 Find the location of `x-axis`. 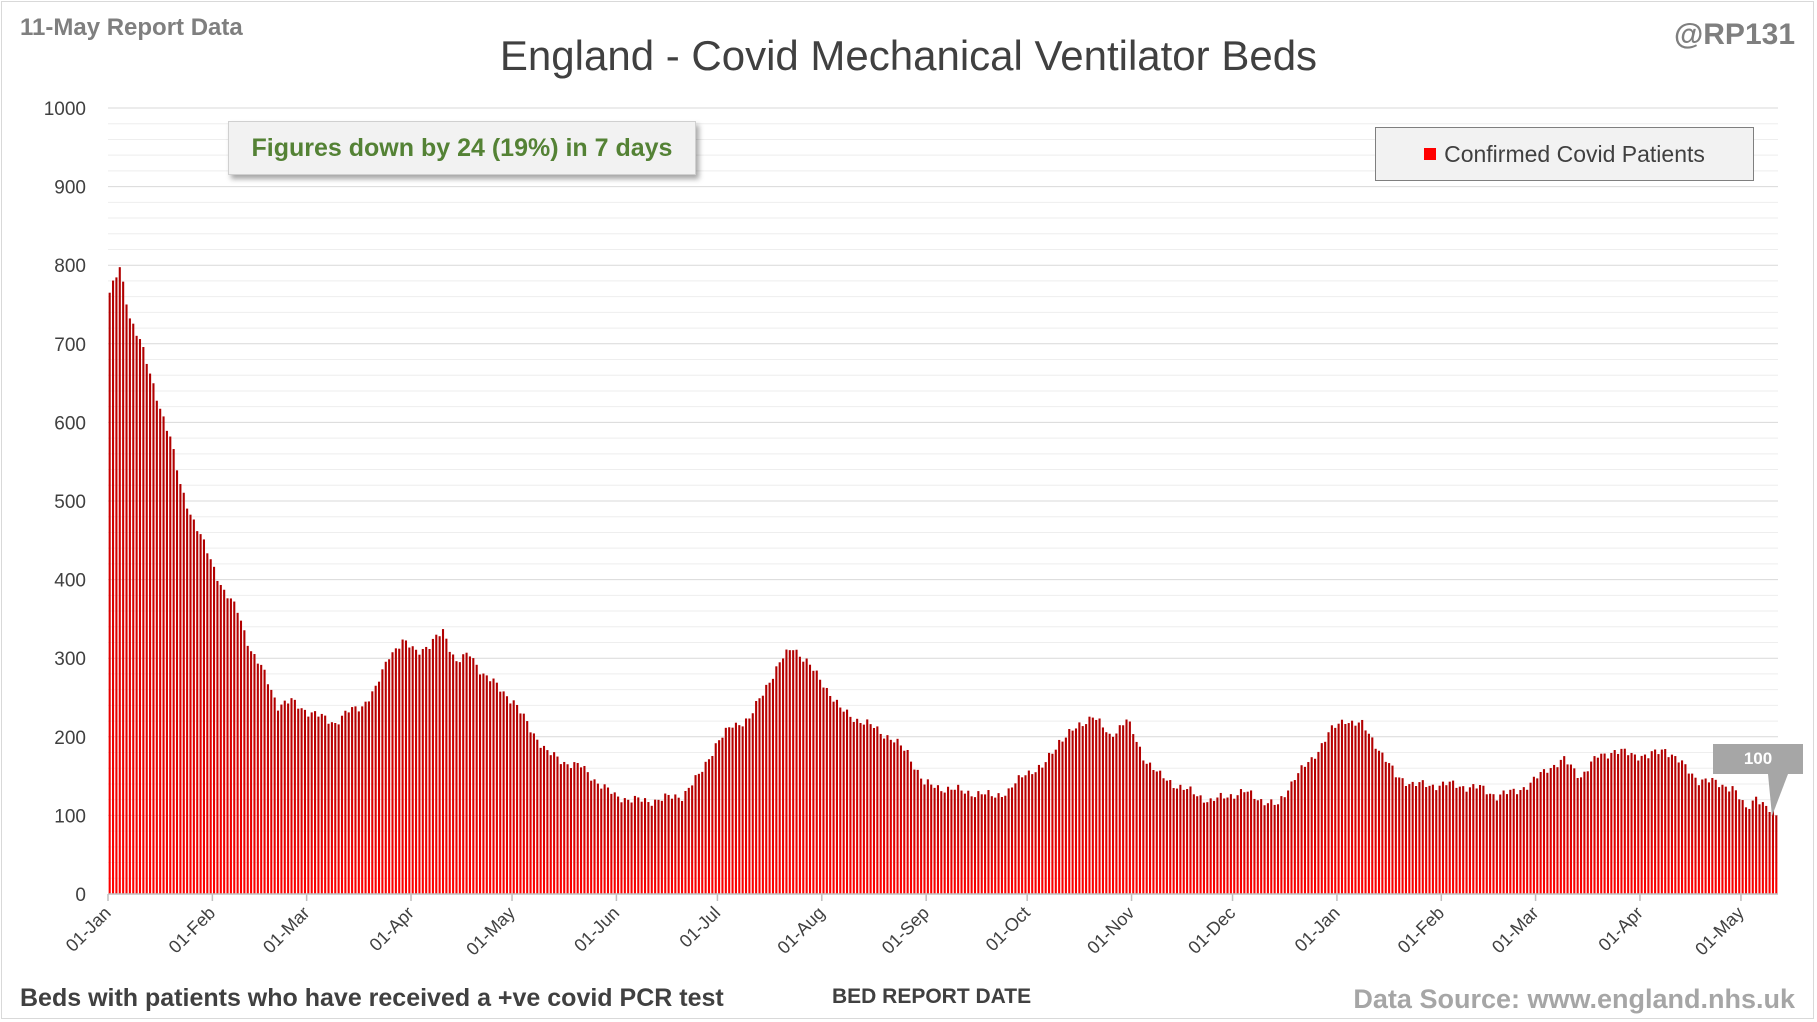

x-axis is located at coordinates (942, 897).